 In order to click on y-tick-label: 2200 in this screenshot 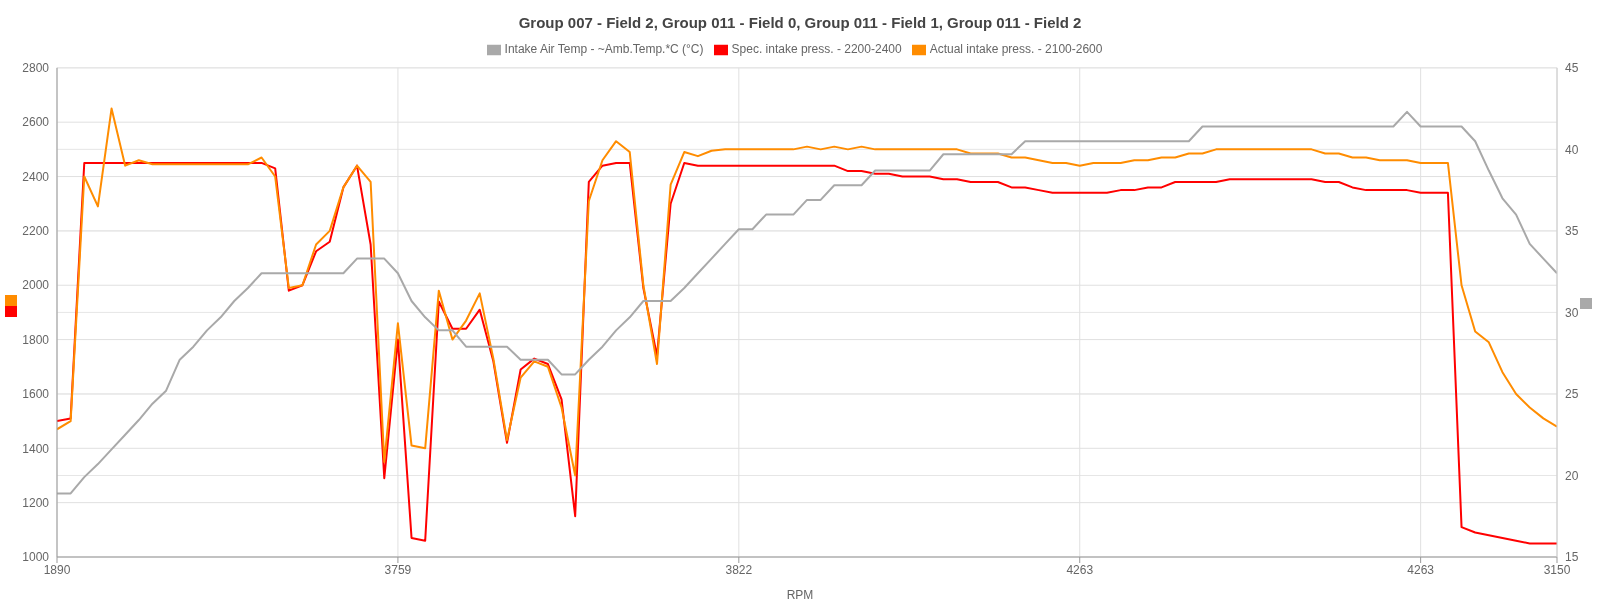, I will do `click(36, 231)`.